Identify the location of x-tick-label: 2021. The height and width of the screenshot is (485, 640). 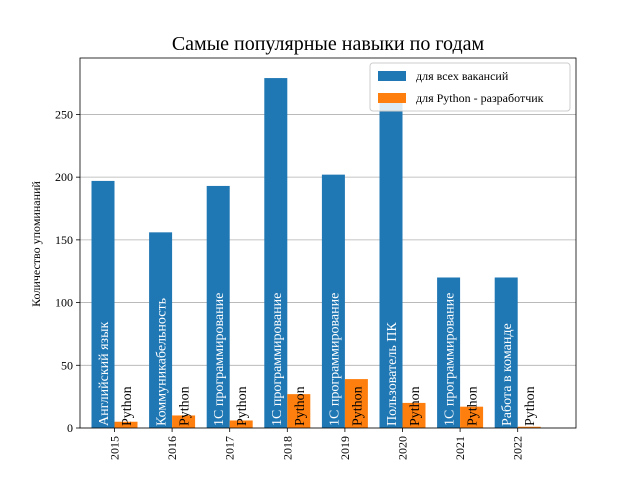
(460, 448).